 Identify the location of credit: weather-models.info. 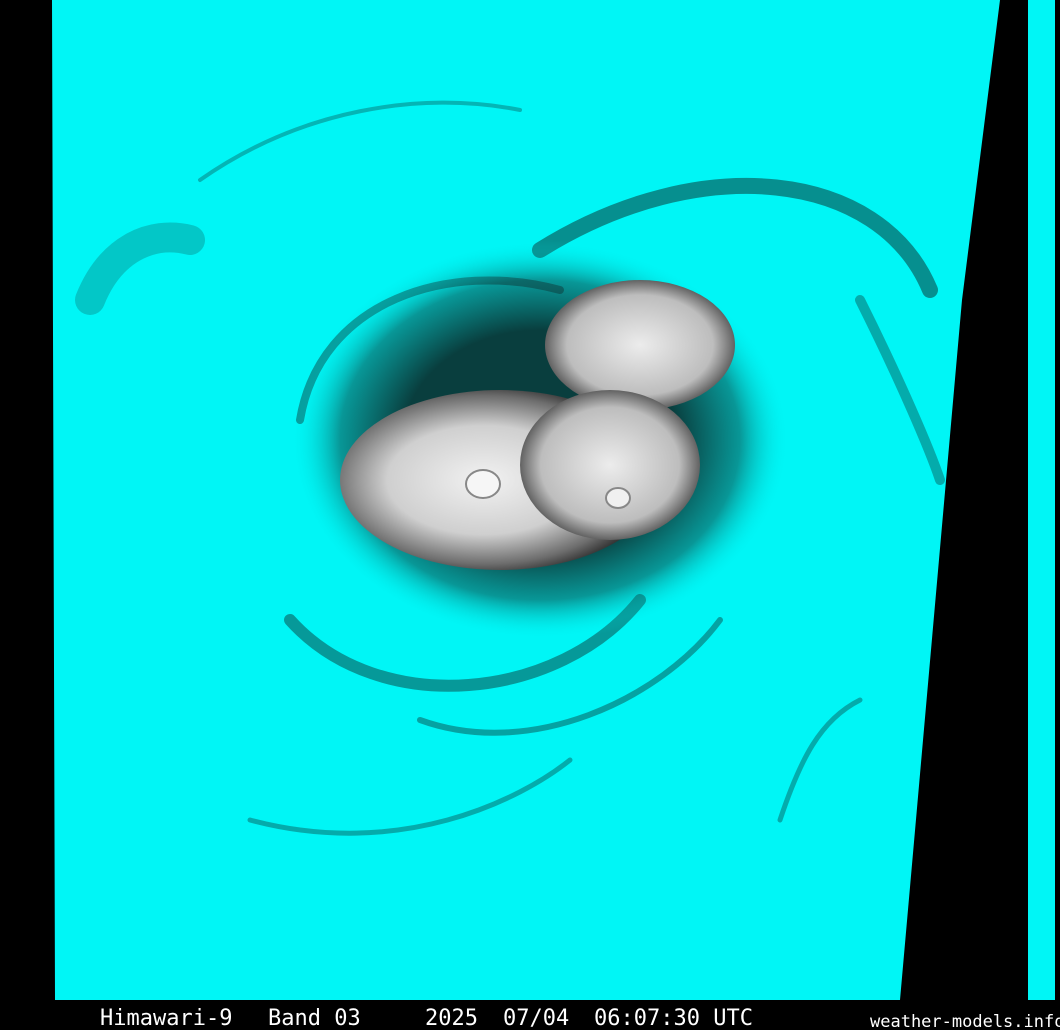
(965, 1021).